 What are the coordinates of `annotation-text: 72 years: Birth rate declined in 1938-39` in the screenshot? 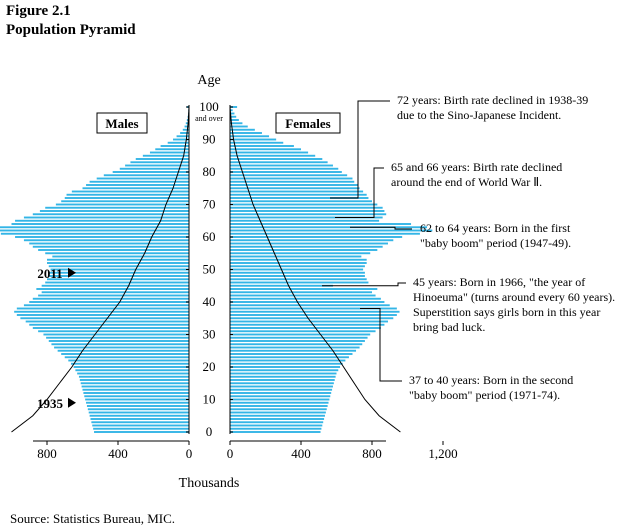 It's located at (492, 100).